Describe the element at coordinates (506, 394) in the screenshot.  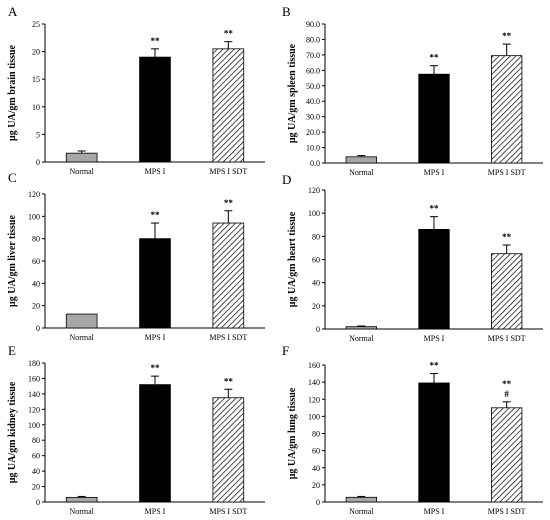
I see `significance-label: #` at that location.